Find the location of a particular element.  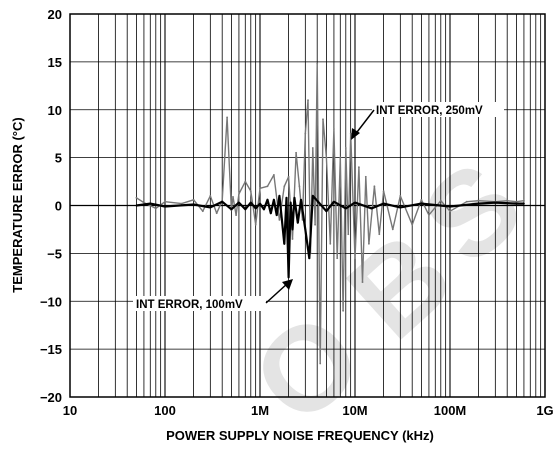

x-tick-label: 1G is located at coordinates (544, 410).